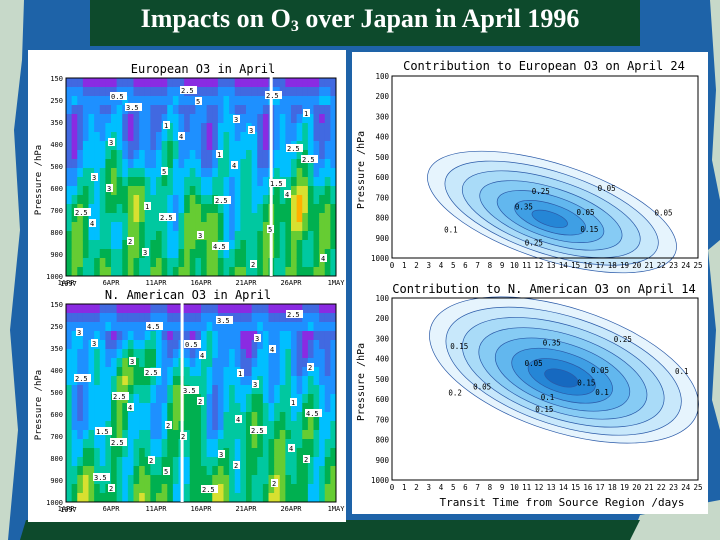  What do you see at coordinates (624, 265) in the screenshot?
I see `x-tick-label: 19` at bounding box center [624, 265].